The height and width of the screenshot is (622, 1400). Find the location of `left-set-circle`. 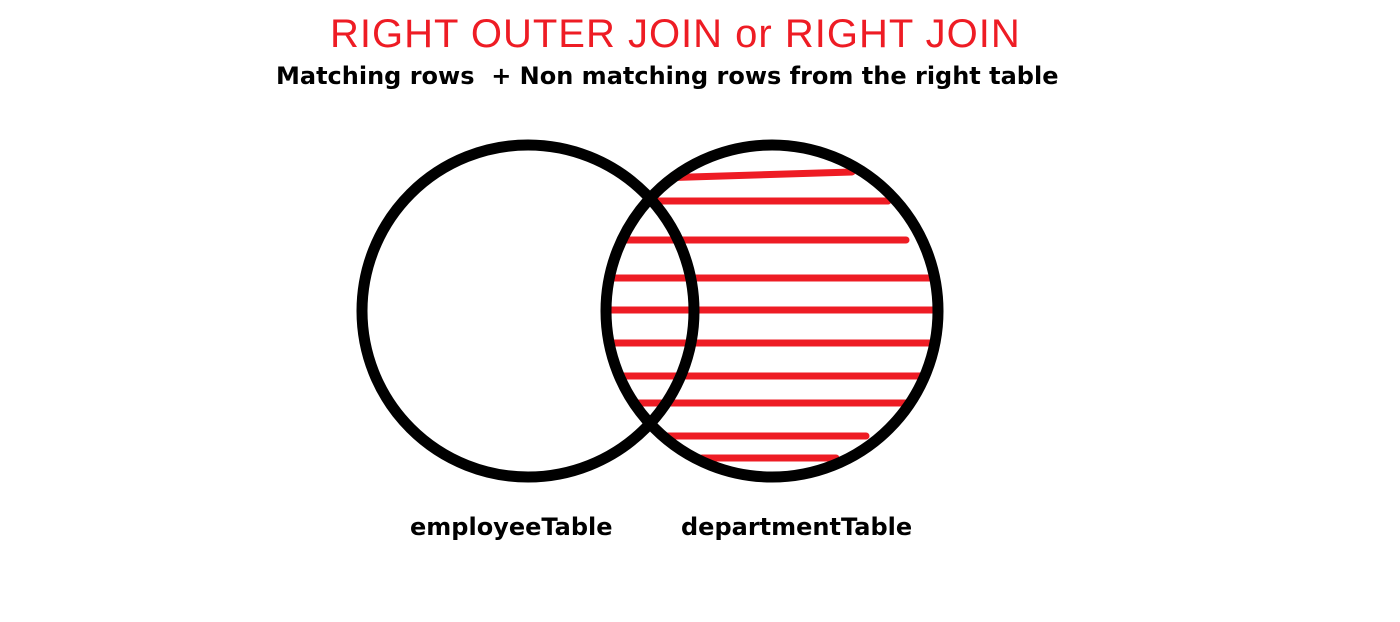

left-set-circle is located at coordinates (528, 311).